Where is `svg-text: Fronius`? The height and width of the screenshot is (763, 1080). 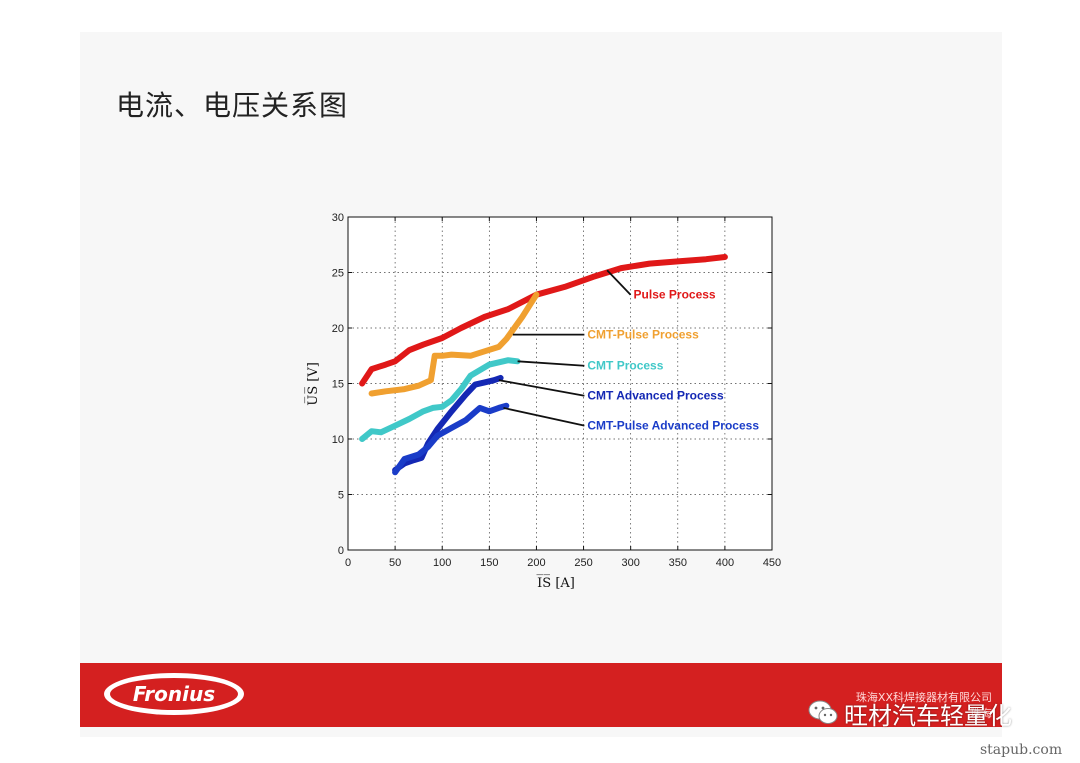 svg-text: Fronius is located at coordinates (174, 694).